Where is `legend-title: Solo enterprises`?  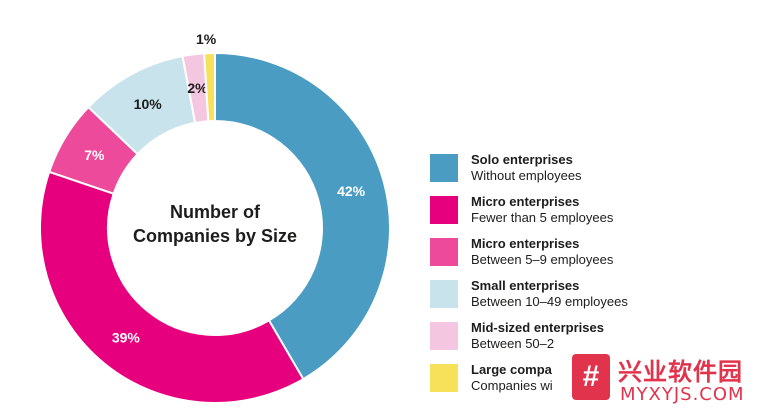
legend-title: Solo enterprises is located at coordinates (522, 159).